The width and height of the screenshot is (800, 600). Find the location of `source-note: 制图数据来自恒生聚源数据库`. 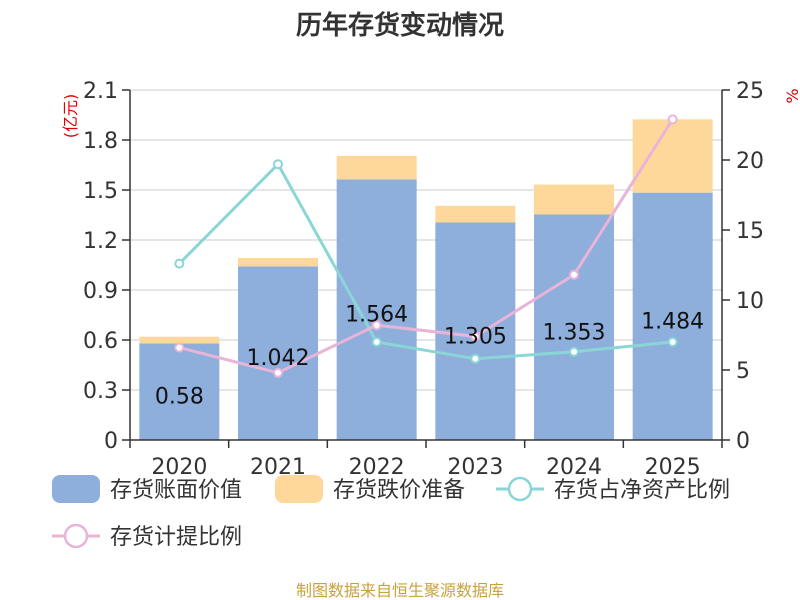

source-note: 制图数据来自恒生聚源数据库 is located at coordinates (400, 590).